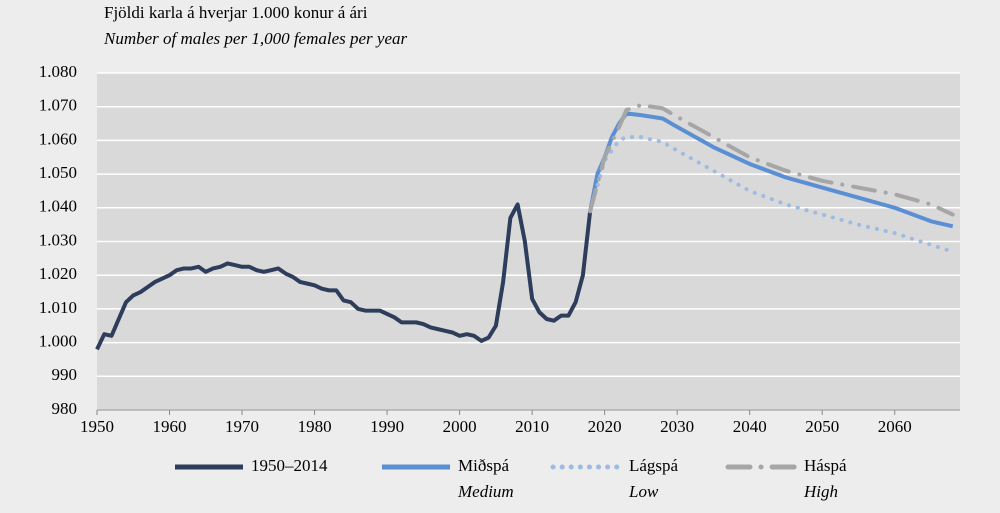 Image resolution: width=1000 pixels, height=513 pixels. Describe the element at coordinates (58, 138) in the screenshot. I see `y-tick-label: 1.060` at that location.